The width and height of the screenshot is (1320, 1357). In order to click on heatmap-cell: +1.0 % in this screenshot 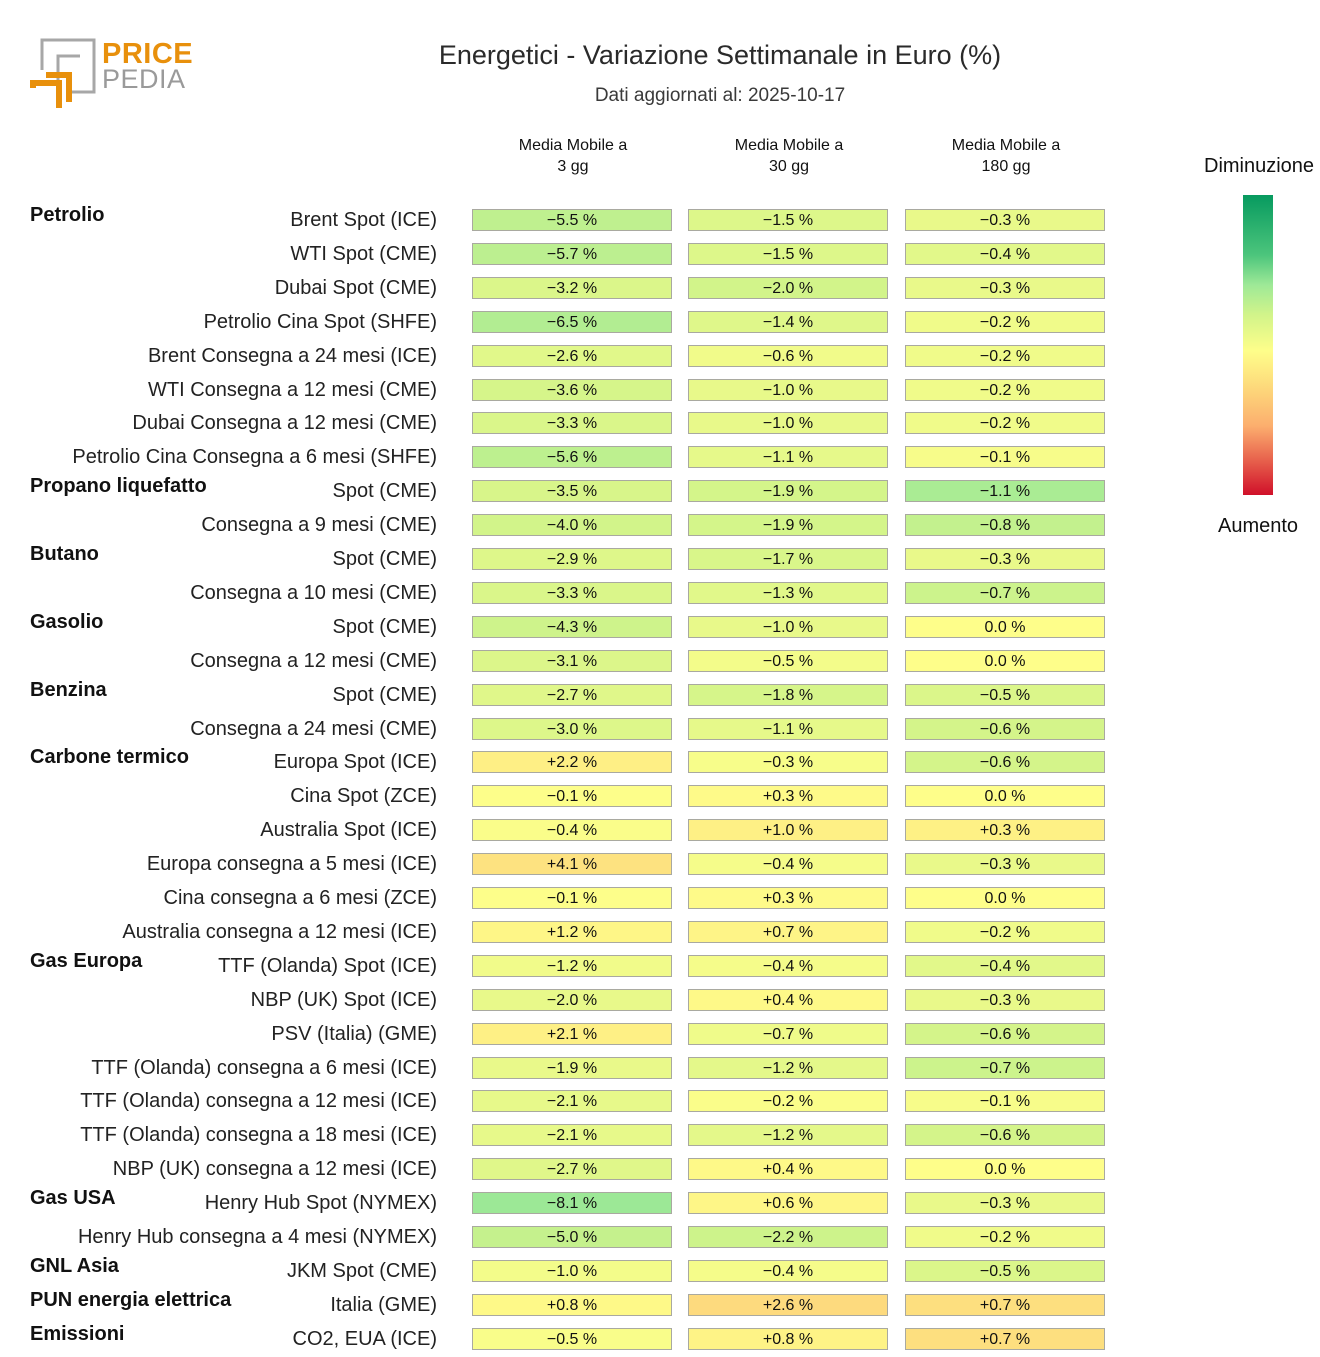, I will do `click(788, 830)`.